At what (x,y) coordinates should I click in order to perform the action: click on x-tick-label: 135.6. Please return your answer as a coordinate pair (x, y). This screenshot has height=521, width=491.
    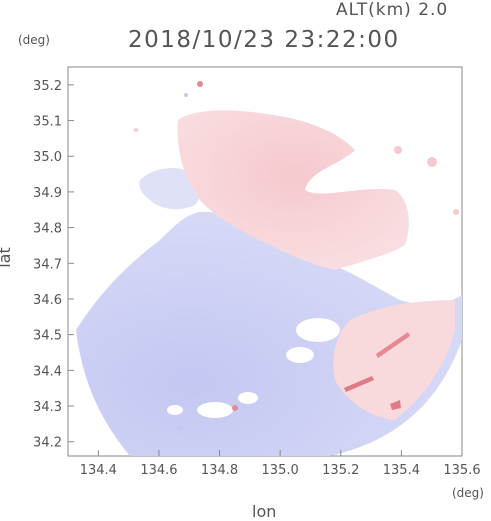
    Looking at the image, I should click on (461, 470).